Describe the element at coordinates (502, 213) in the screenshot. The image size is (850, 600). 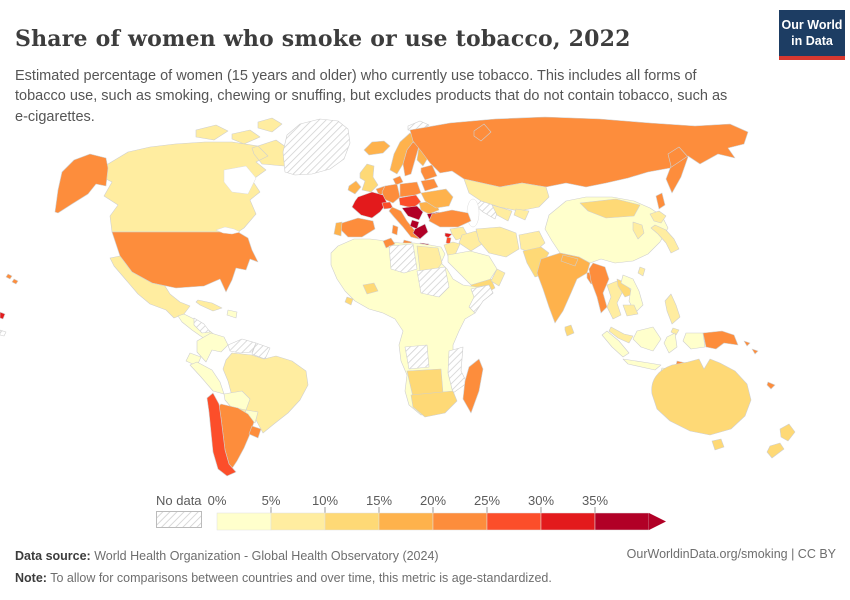
I see `country-uzbekistan` at that location.